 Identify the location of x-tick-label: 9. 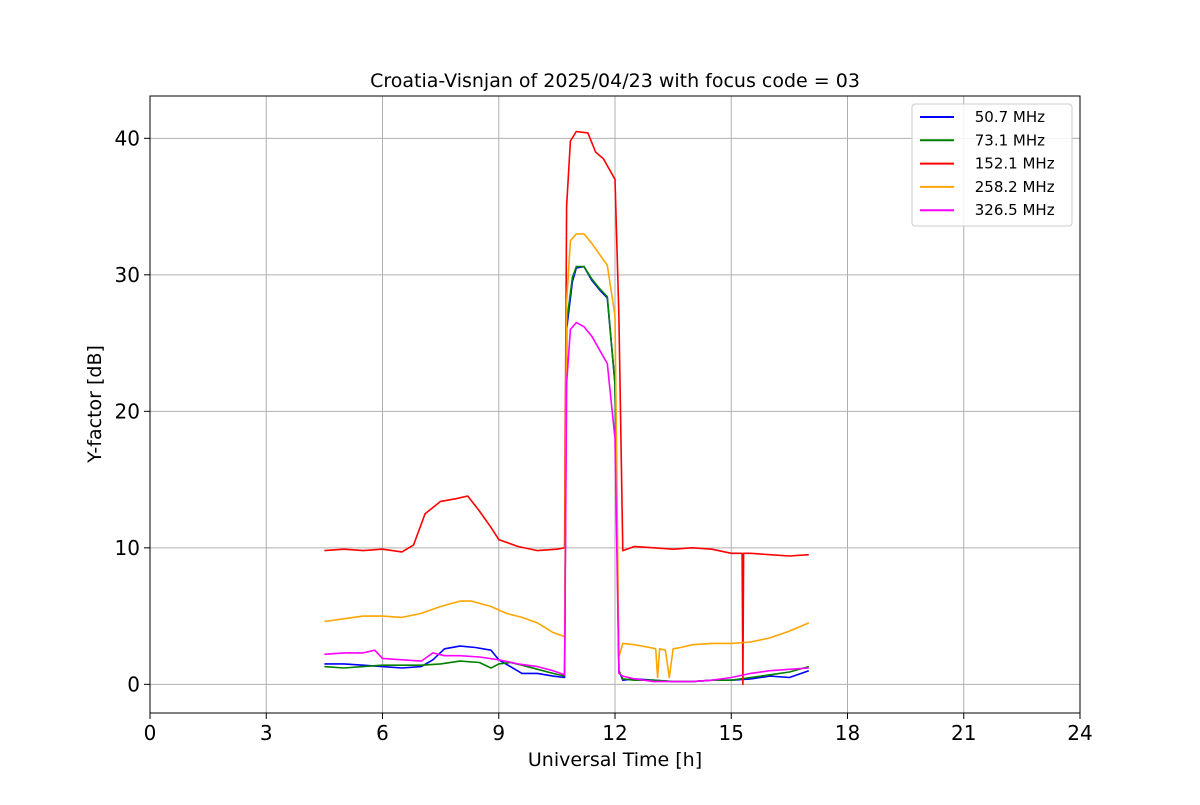
(498, 733).